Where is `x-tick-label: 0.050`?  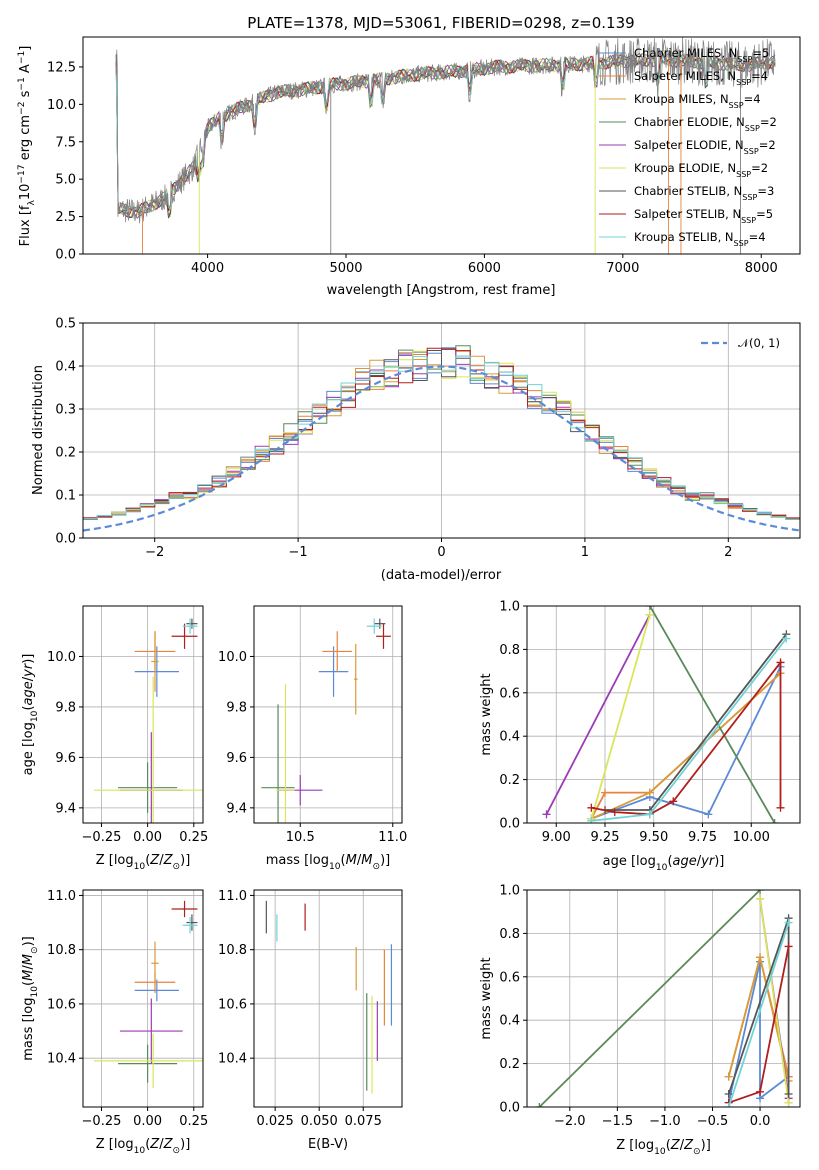
x-tick-label: 0.050 is located at coordinates (319, 1121).